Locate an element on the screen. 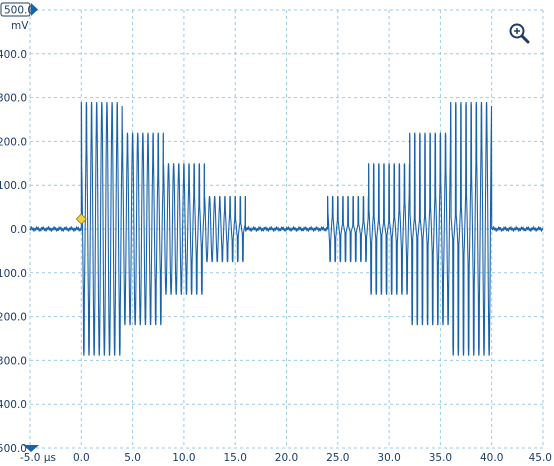 The width and height of the screenshot is (554, 466). triangle-right-icon is located at coordinates (34, 9).